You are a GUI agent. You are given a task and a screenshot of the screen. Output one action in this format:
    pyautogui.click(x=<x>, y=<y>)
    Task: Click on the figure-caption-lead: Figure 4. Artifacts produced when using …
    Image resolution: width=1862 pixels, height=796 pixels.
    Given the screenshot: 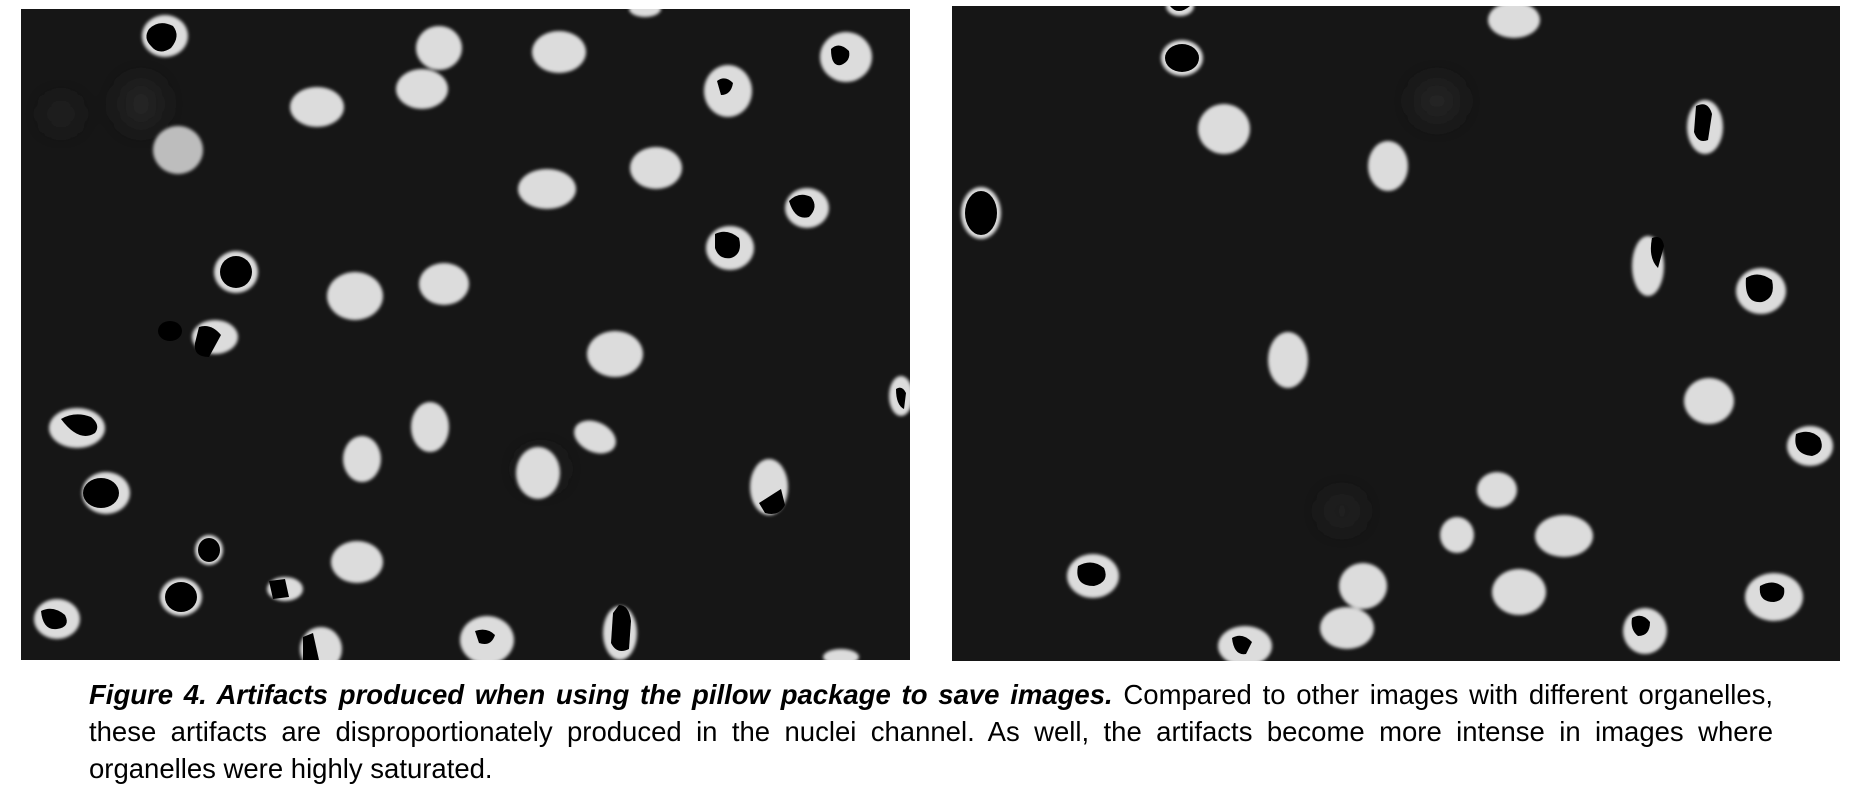 What is the action you would take?
    pyautogui.click(x=601, y=694)
    